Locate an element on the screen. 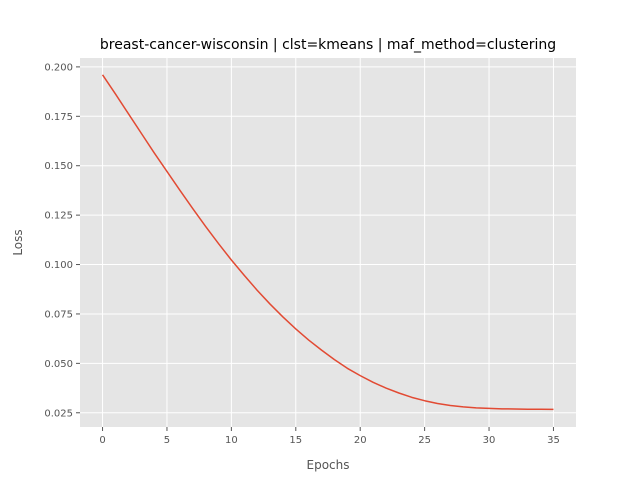 Image resolution: width=640 pixels, height=480 pixels. y-axis-ticks: 0.025 0.050 0.075 0.100 0.125 0.150 0.175 0.200 is located at coordinates (62, 240).